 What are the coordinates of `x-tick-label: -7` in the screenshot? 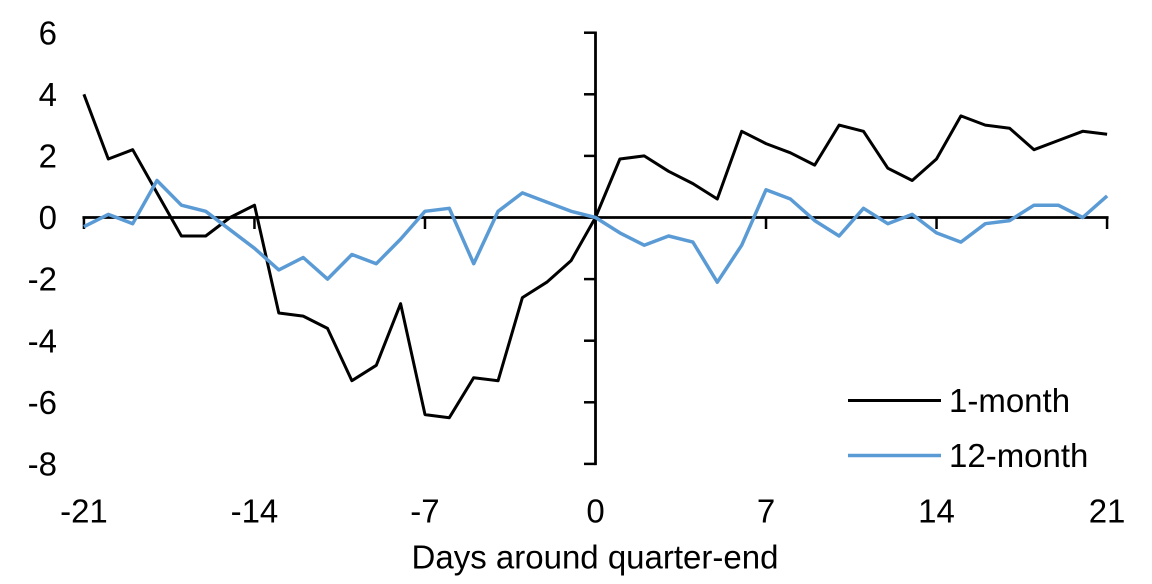 It's located at (424, 511).